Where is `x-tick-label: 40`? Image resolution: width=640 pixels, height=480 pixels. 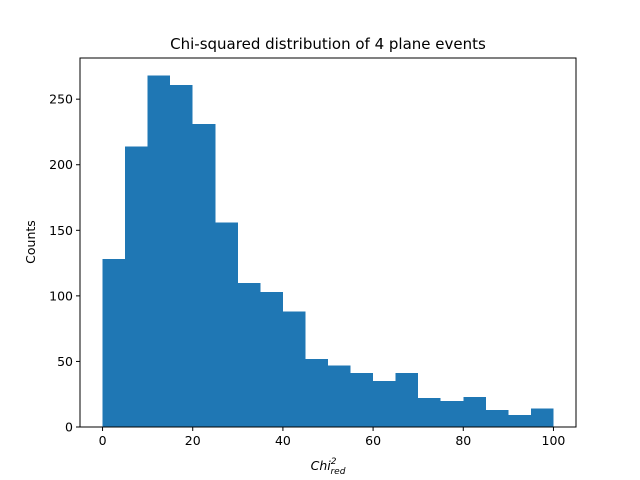
x-tick-label: 40 is located at coordinates (283, 440).